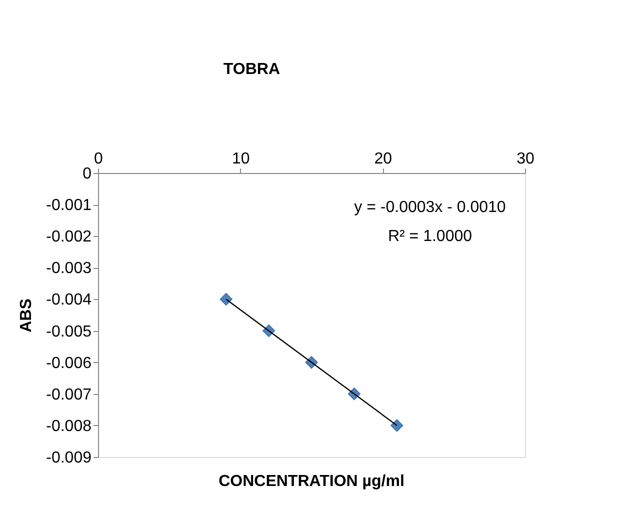 The height and width of the screenshot is (518, 627). I want to click on y-tick-label: -0.005, so click(69, 331).